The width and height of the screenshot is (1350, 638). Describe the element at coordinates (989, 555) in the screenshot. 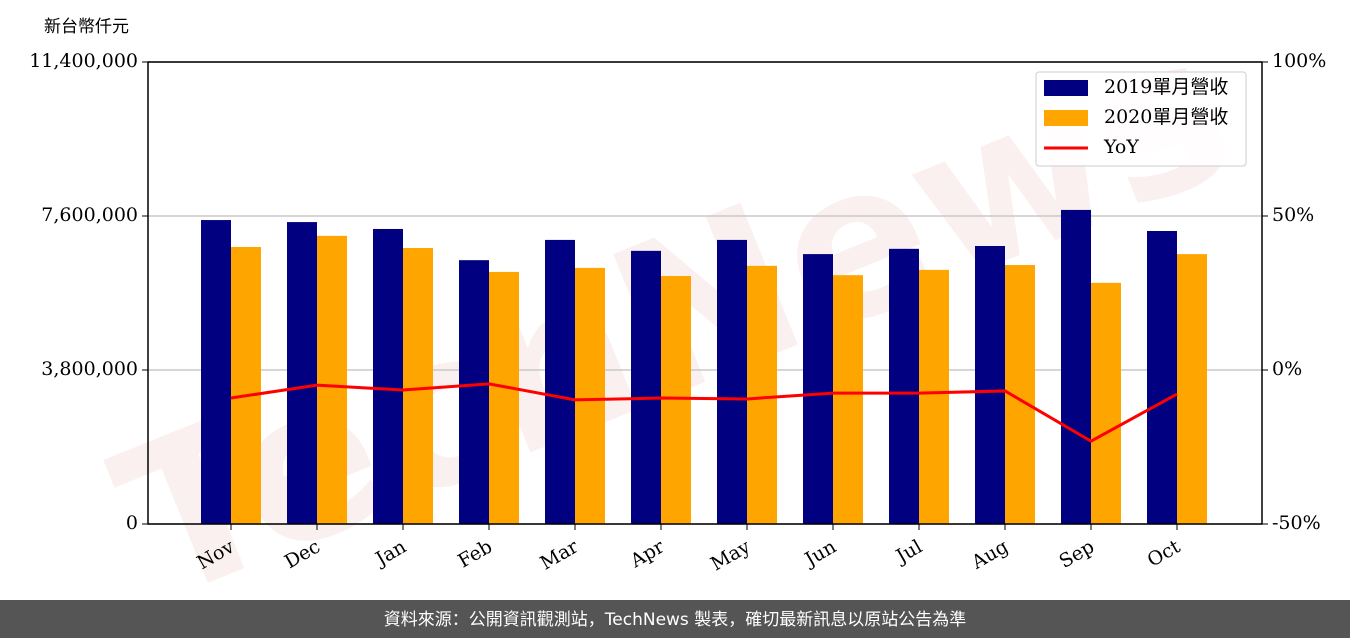

I see `x-tick-label: Aug` at that location.